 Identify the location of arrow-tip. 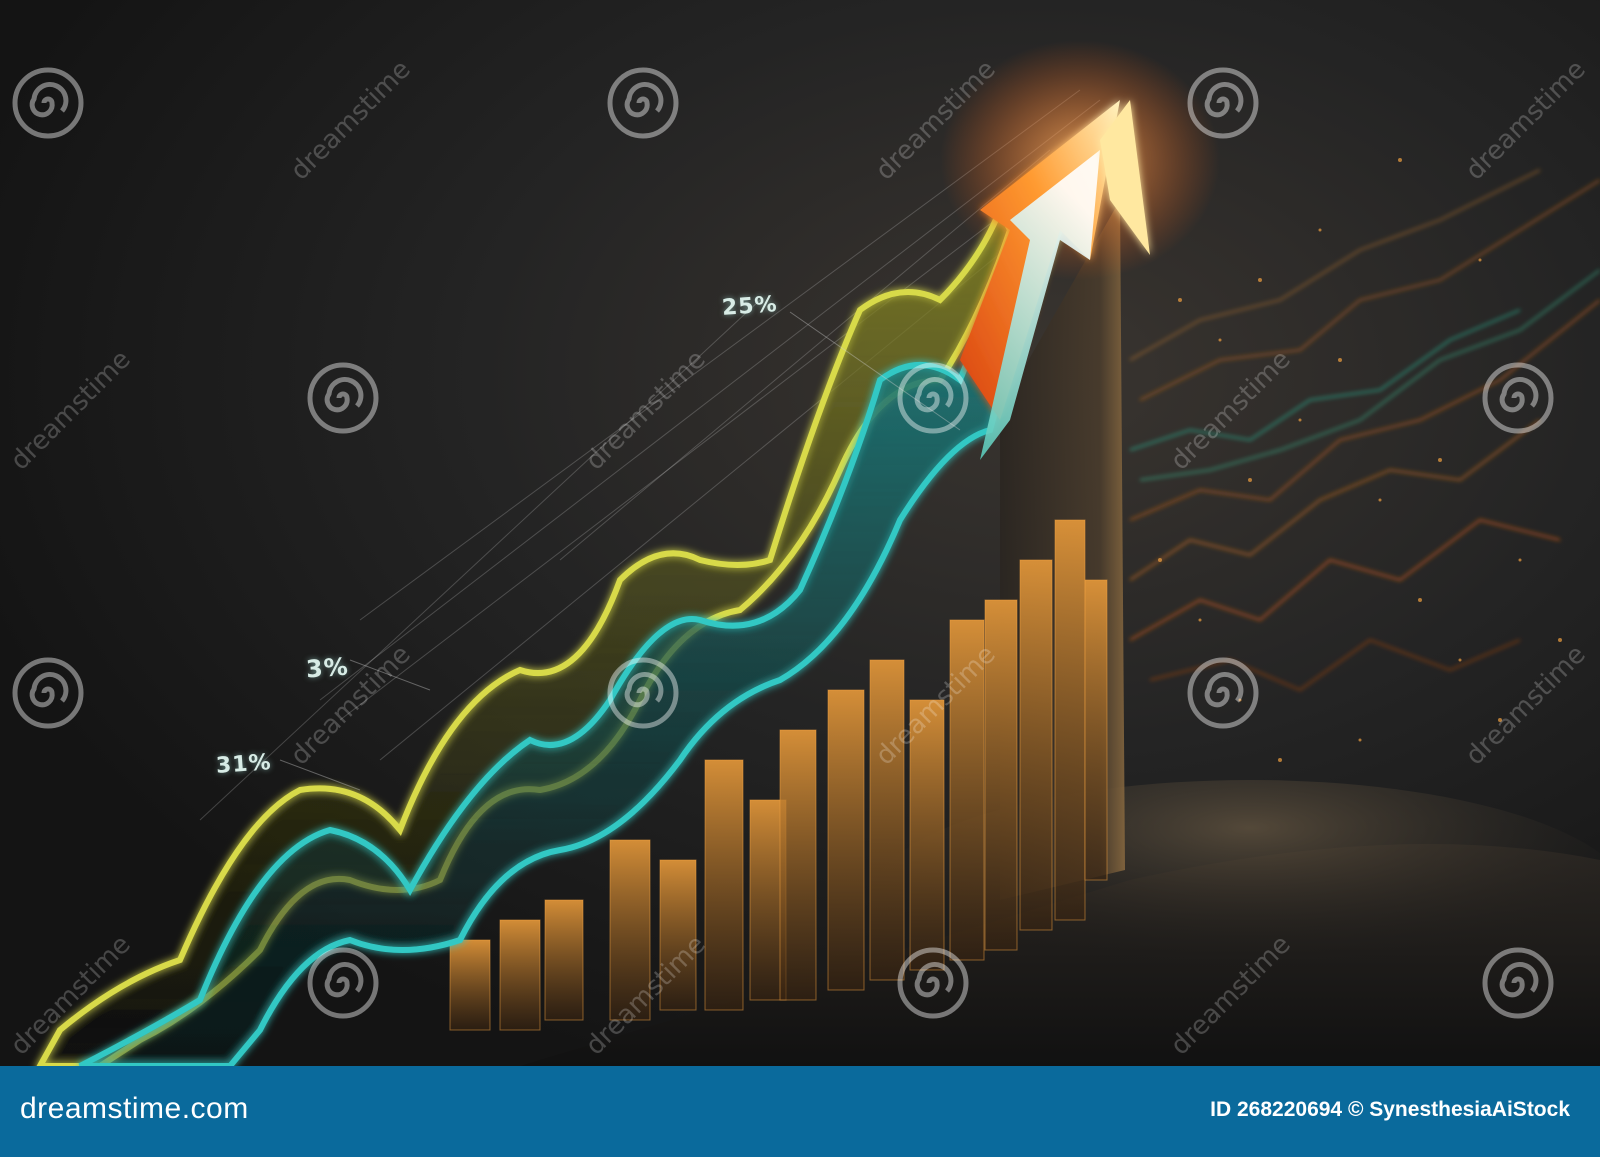
(1125, 177).